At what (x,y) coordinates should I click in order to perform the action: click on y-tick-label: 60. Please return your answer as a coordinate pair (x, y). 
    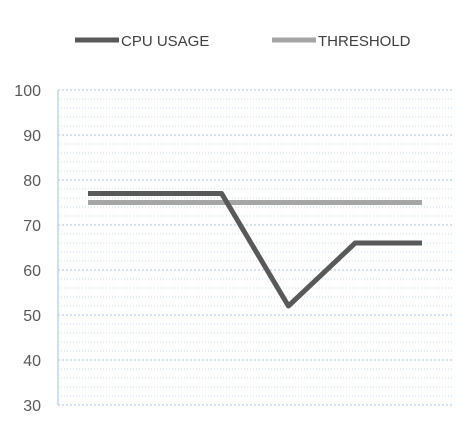
    Looking at the image, I should click on (32, 271).